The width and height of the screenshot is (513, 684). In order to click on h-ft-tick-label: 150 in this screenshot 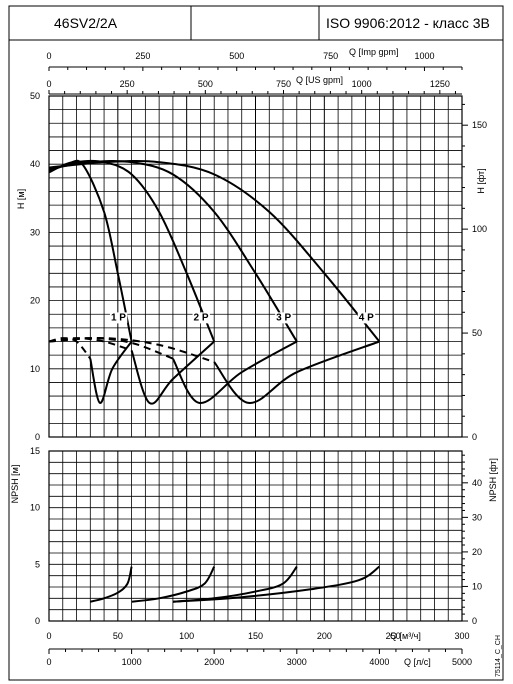, I will do `click(479, 125)`.